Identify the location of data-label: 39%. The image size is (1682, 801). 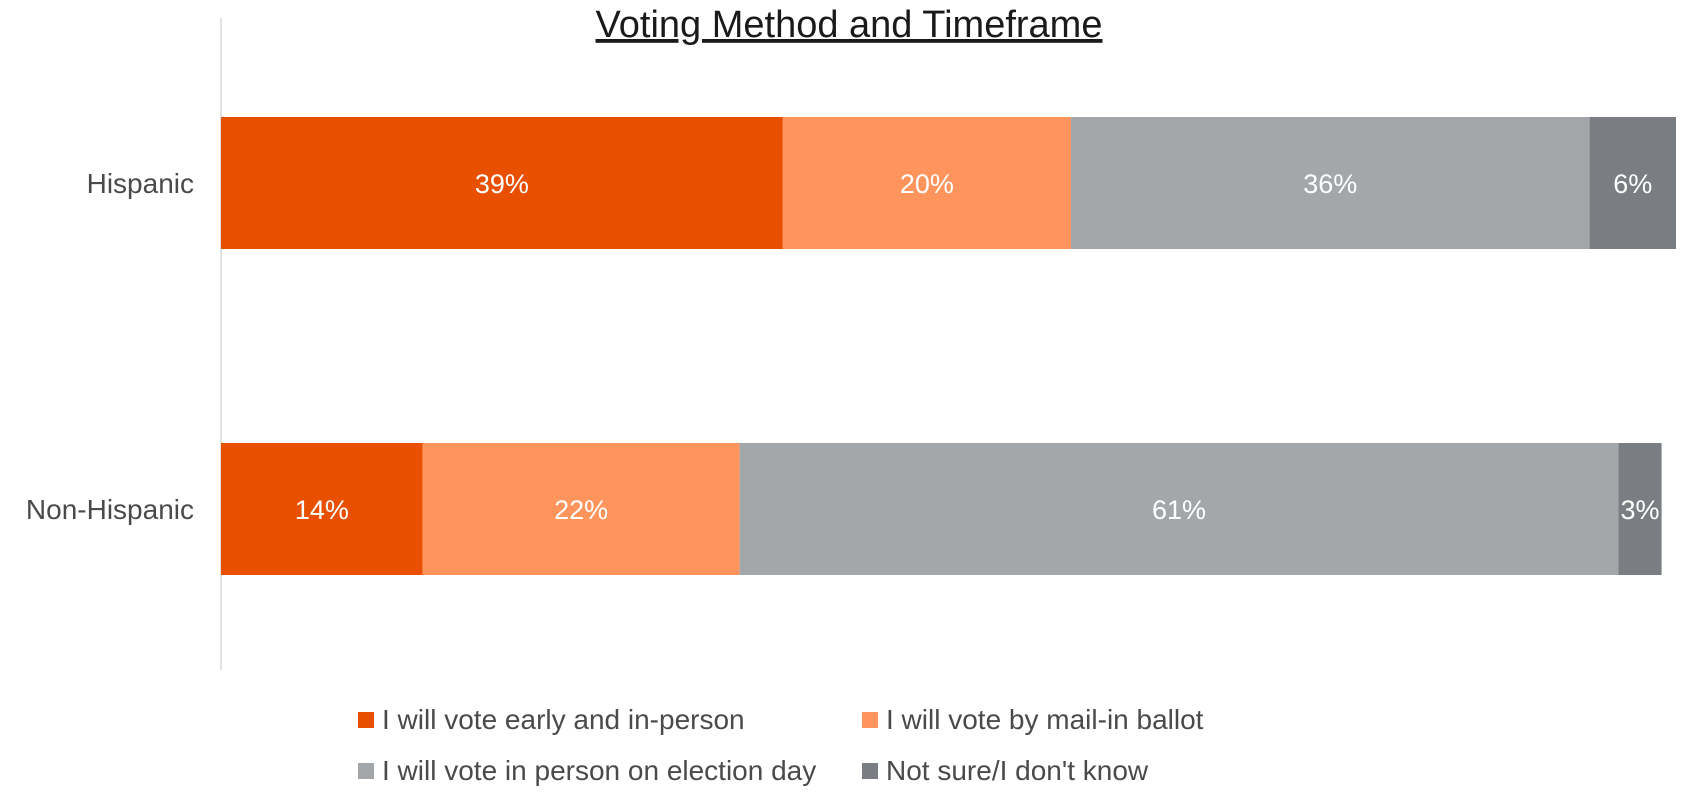
(502, 184).